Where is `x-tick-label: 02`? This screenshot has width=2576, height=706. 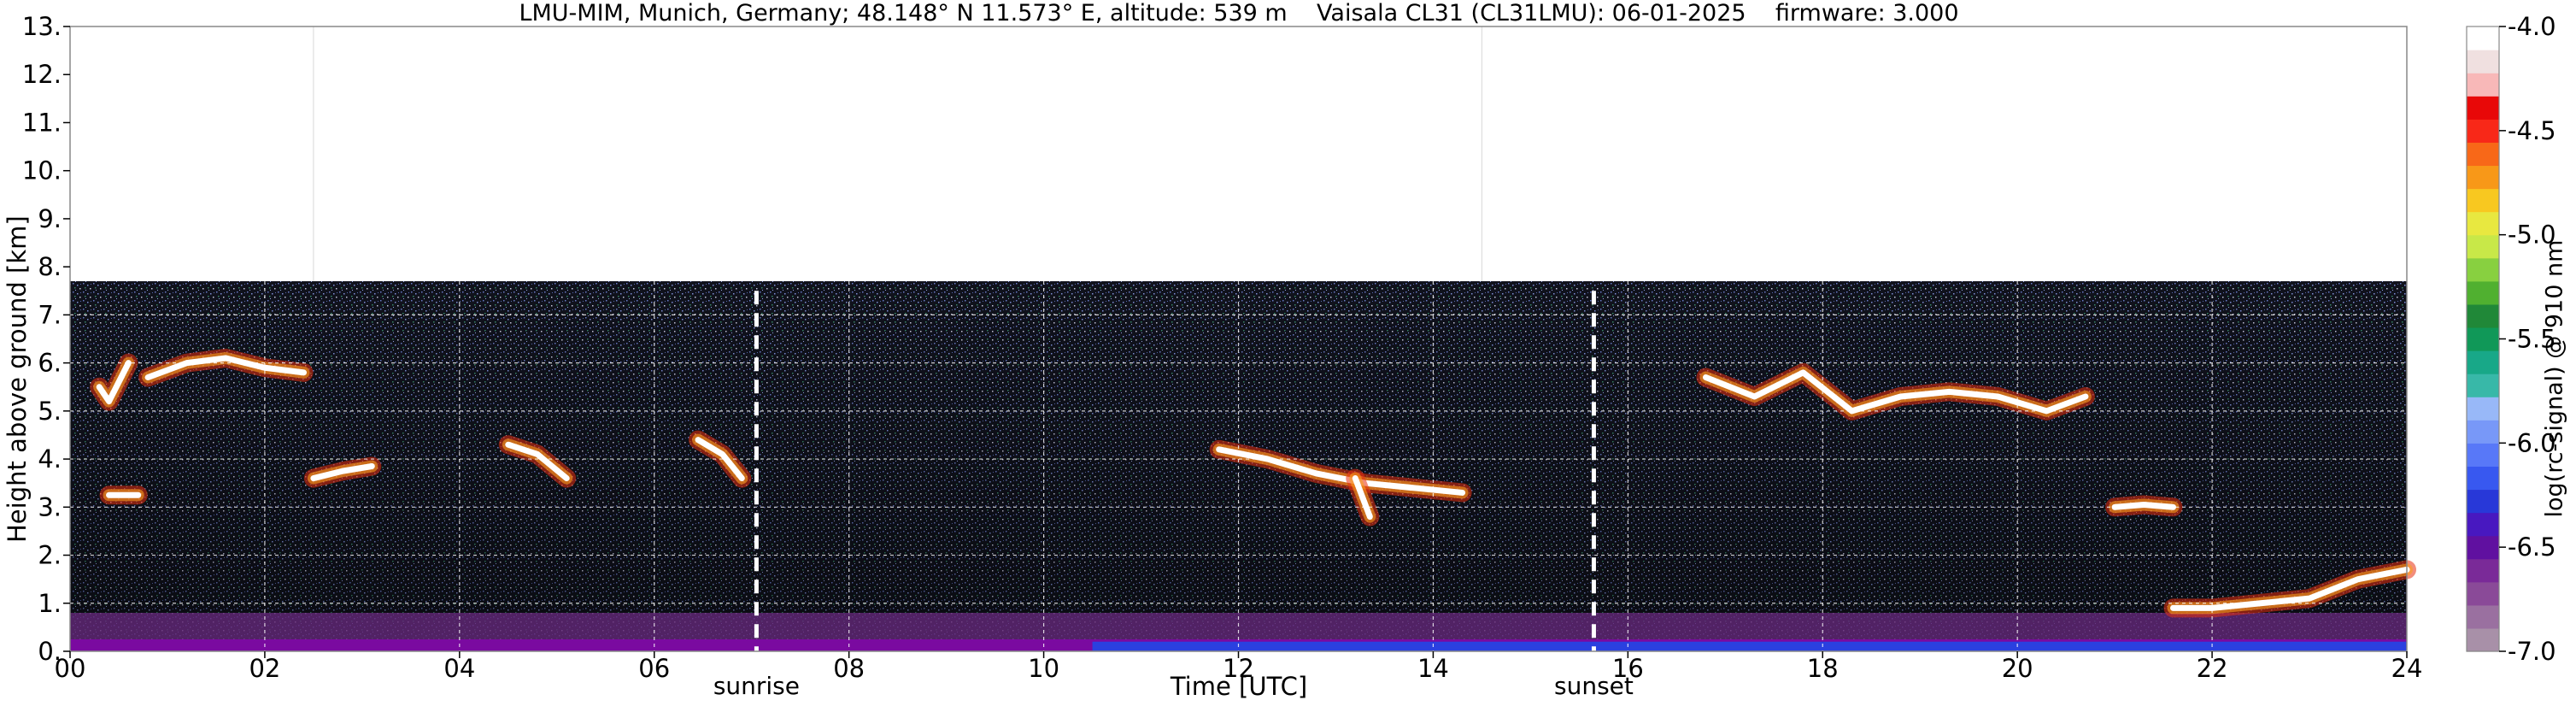 x-tick-label: 02 is located at coordinates (264, 668).